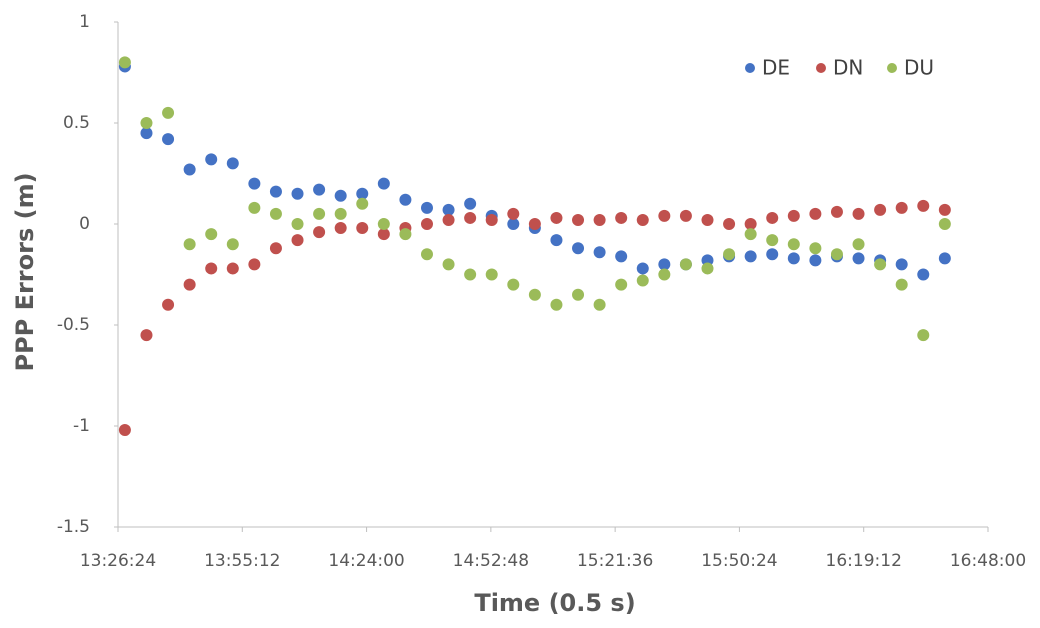  I want to click on y-tick-label: -1, so click(81, 426).